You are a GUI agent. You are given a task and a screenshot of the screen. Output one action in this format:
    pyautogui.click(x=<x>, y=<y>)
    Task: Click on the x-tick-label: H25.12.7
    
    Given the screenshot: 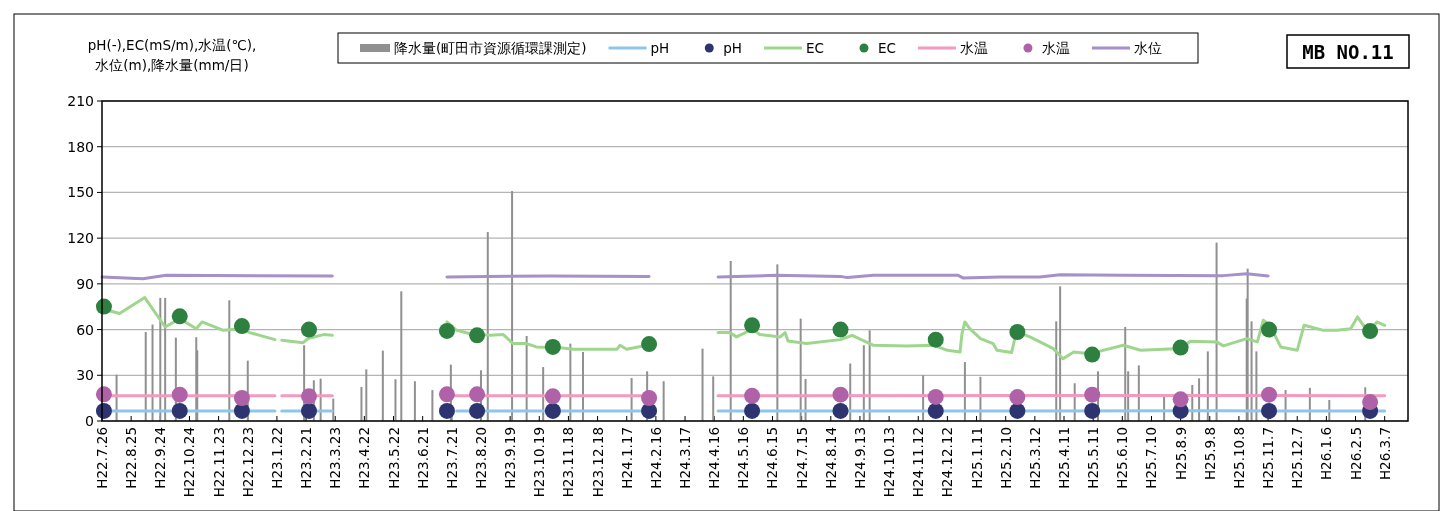 What is the action you would take?
    pyautogui.click(x=1297, y=458)
    